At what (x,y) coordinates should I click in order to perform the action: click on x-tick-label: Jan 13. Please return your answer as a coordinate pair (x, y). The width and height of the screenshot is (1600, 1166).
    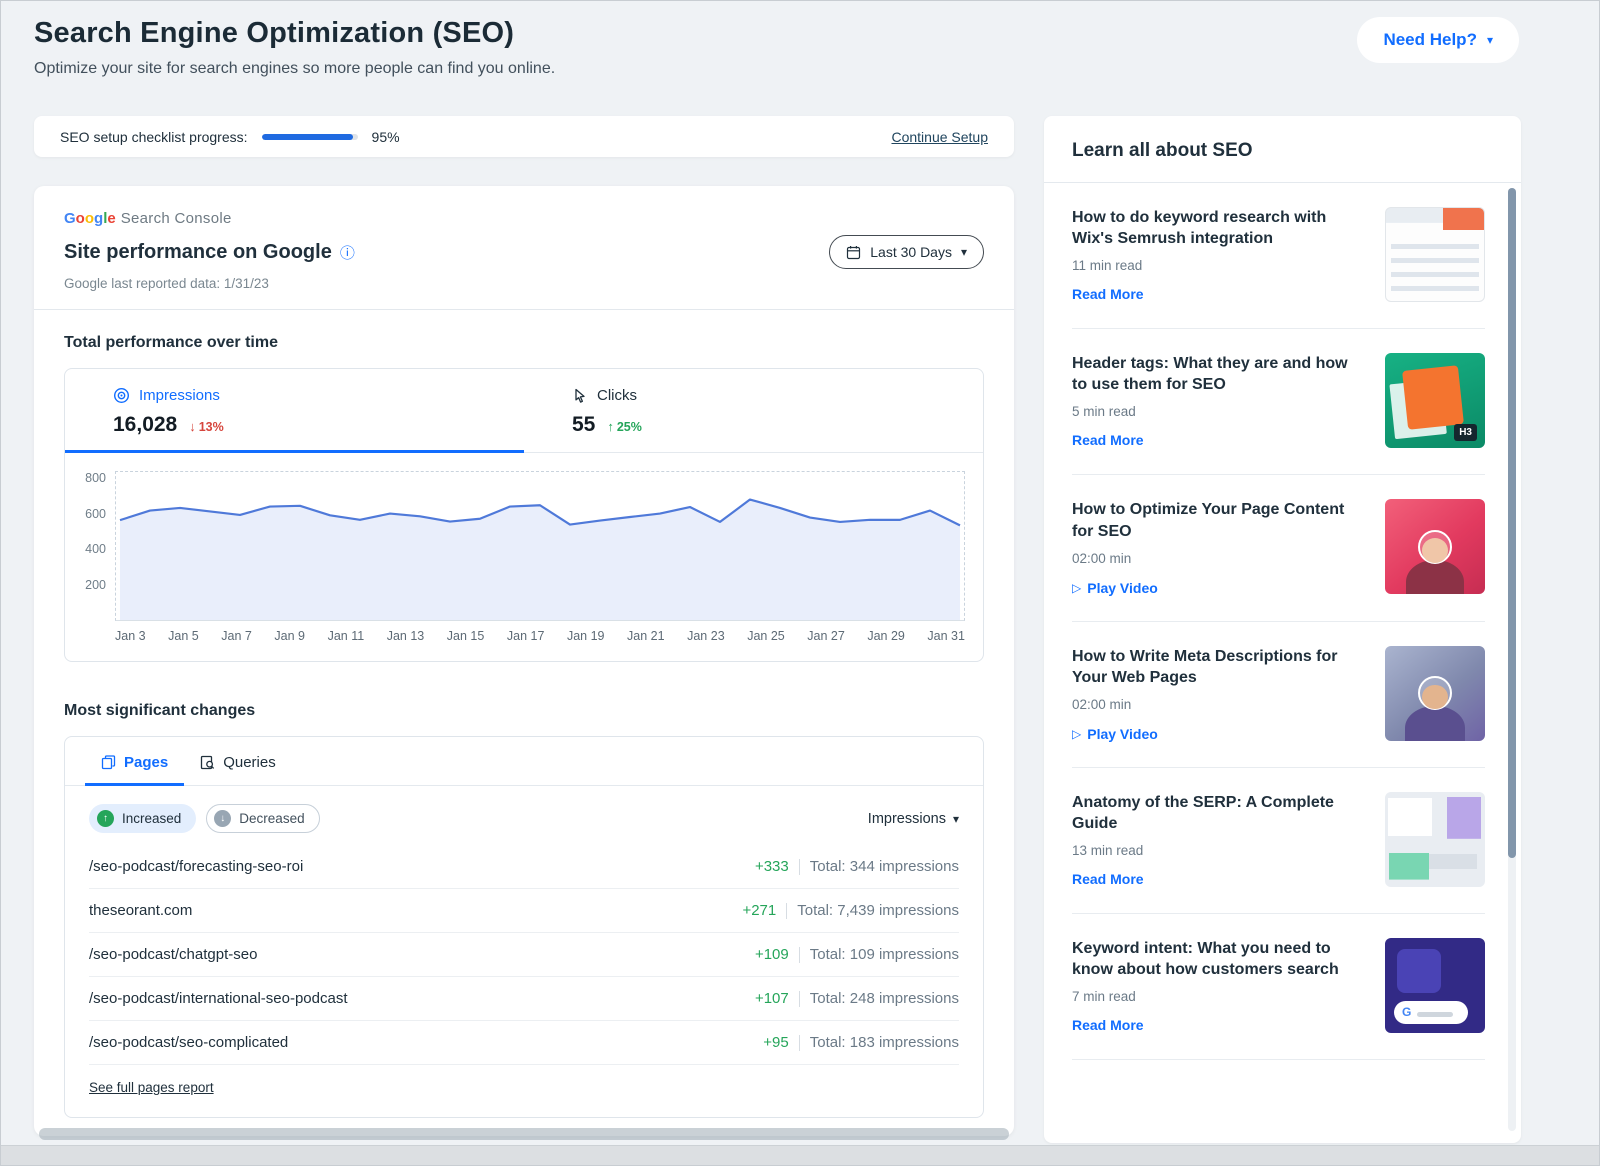
    Looking at the image, I should click on (405, 636).